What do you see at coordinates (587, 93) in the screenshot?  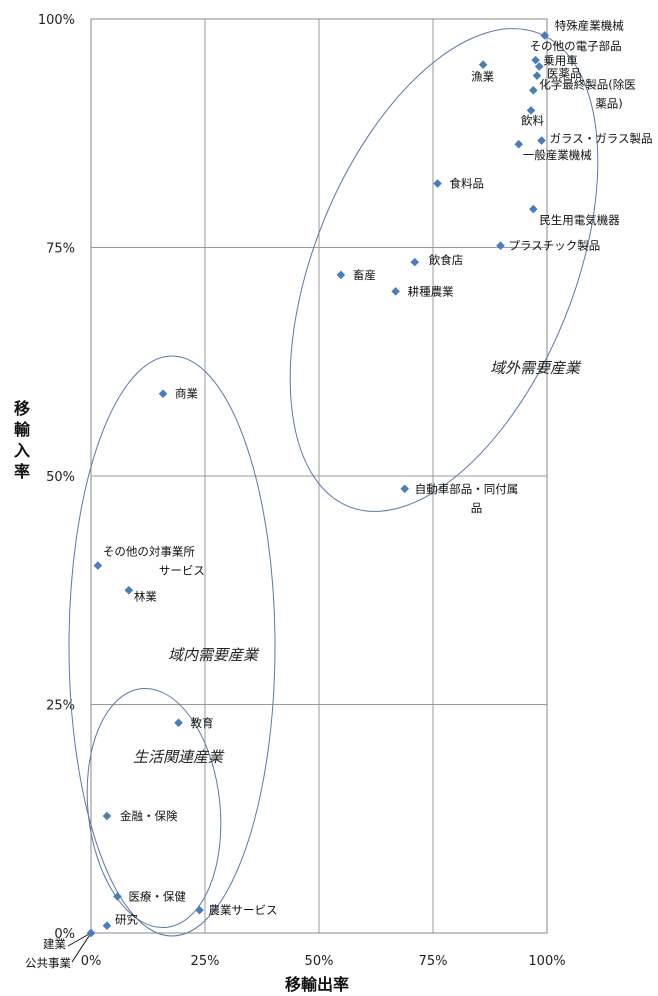 I see `point-label: 化学最終製品(除医薬品)` at bounding box center [587, 93].